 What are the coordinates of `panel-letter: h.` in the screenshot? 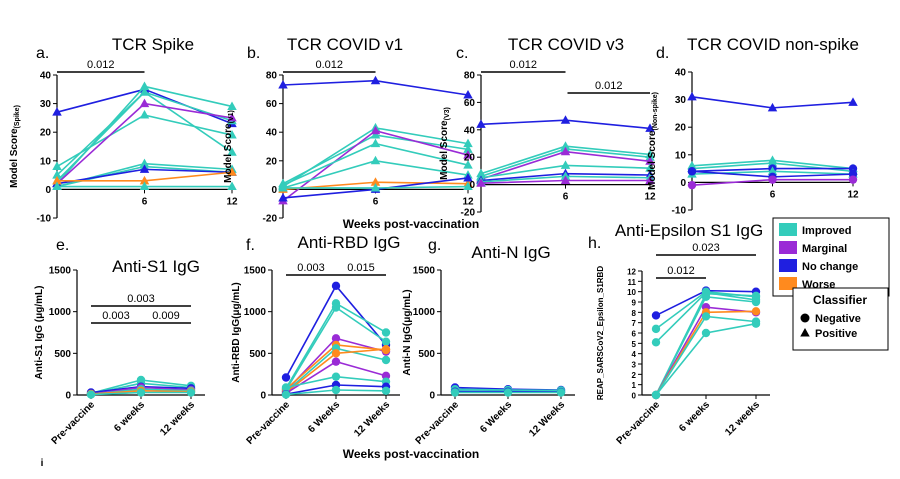 It's located at (594, 243).